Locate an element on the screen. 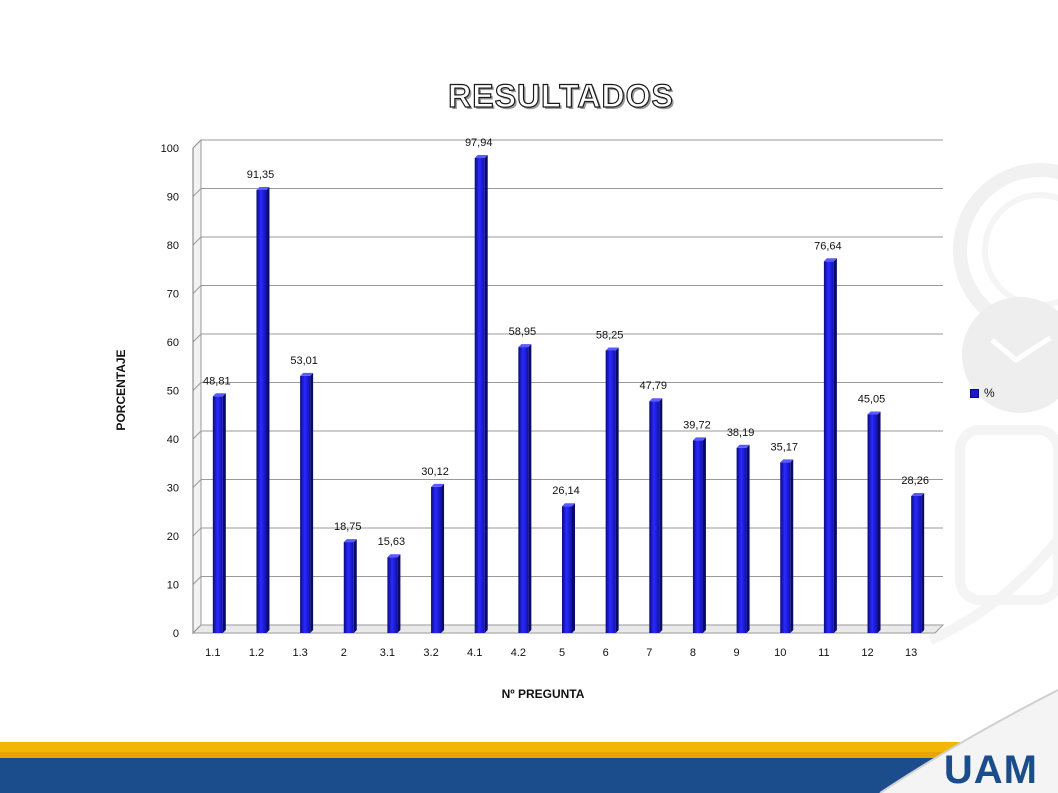 The width and height of the screenshot is (1058, 793). x-tick-label: 12 is located at coordinates (867, 653).